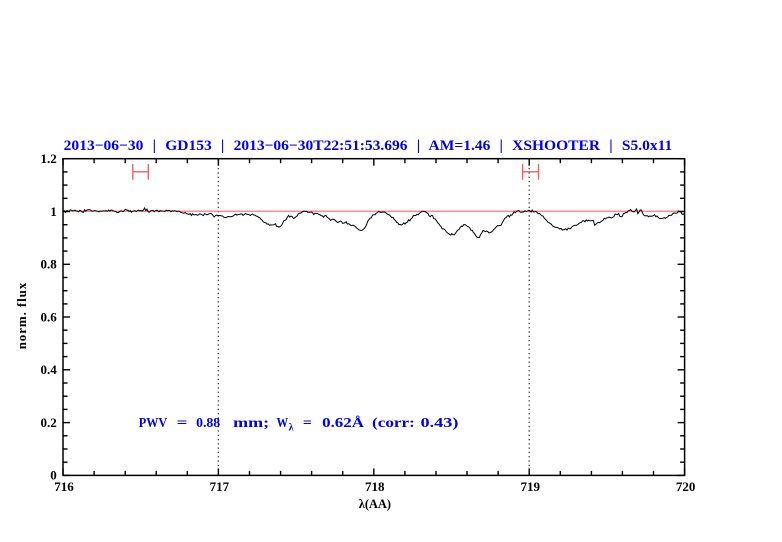 The width and height of the screenshot is (782, 542). I want to click on svg-text: norm. flux, so click(21, 315).